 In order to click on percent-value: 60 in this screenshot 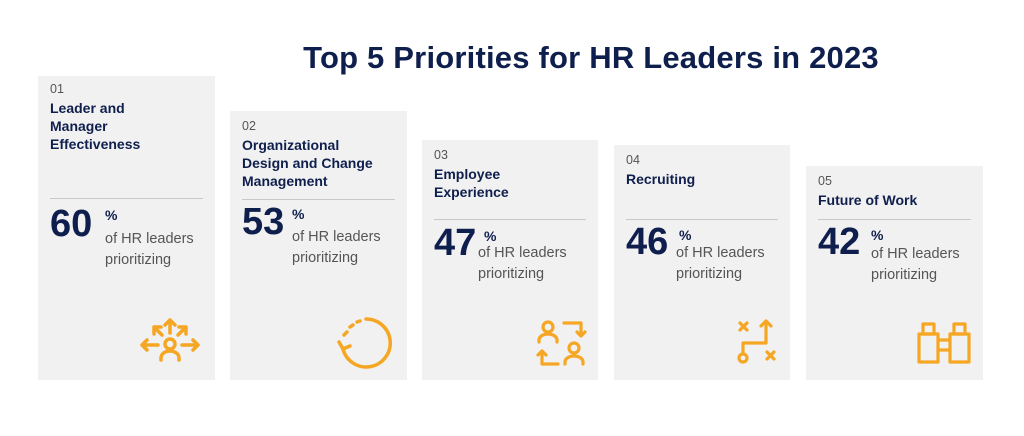, I will do `click(71, 224)`.